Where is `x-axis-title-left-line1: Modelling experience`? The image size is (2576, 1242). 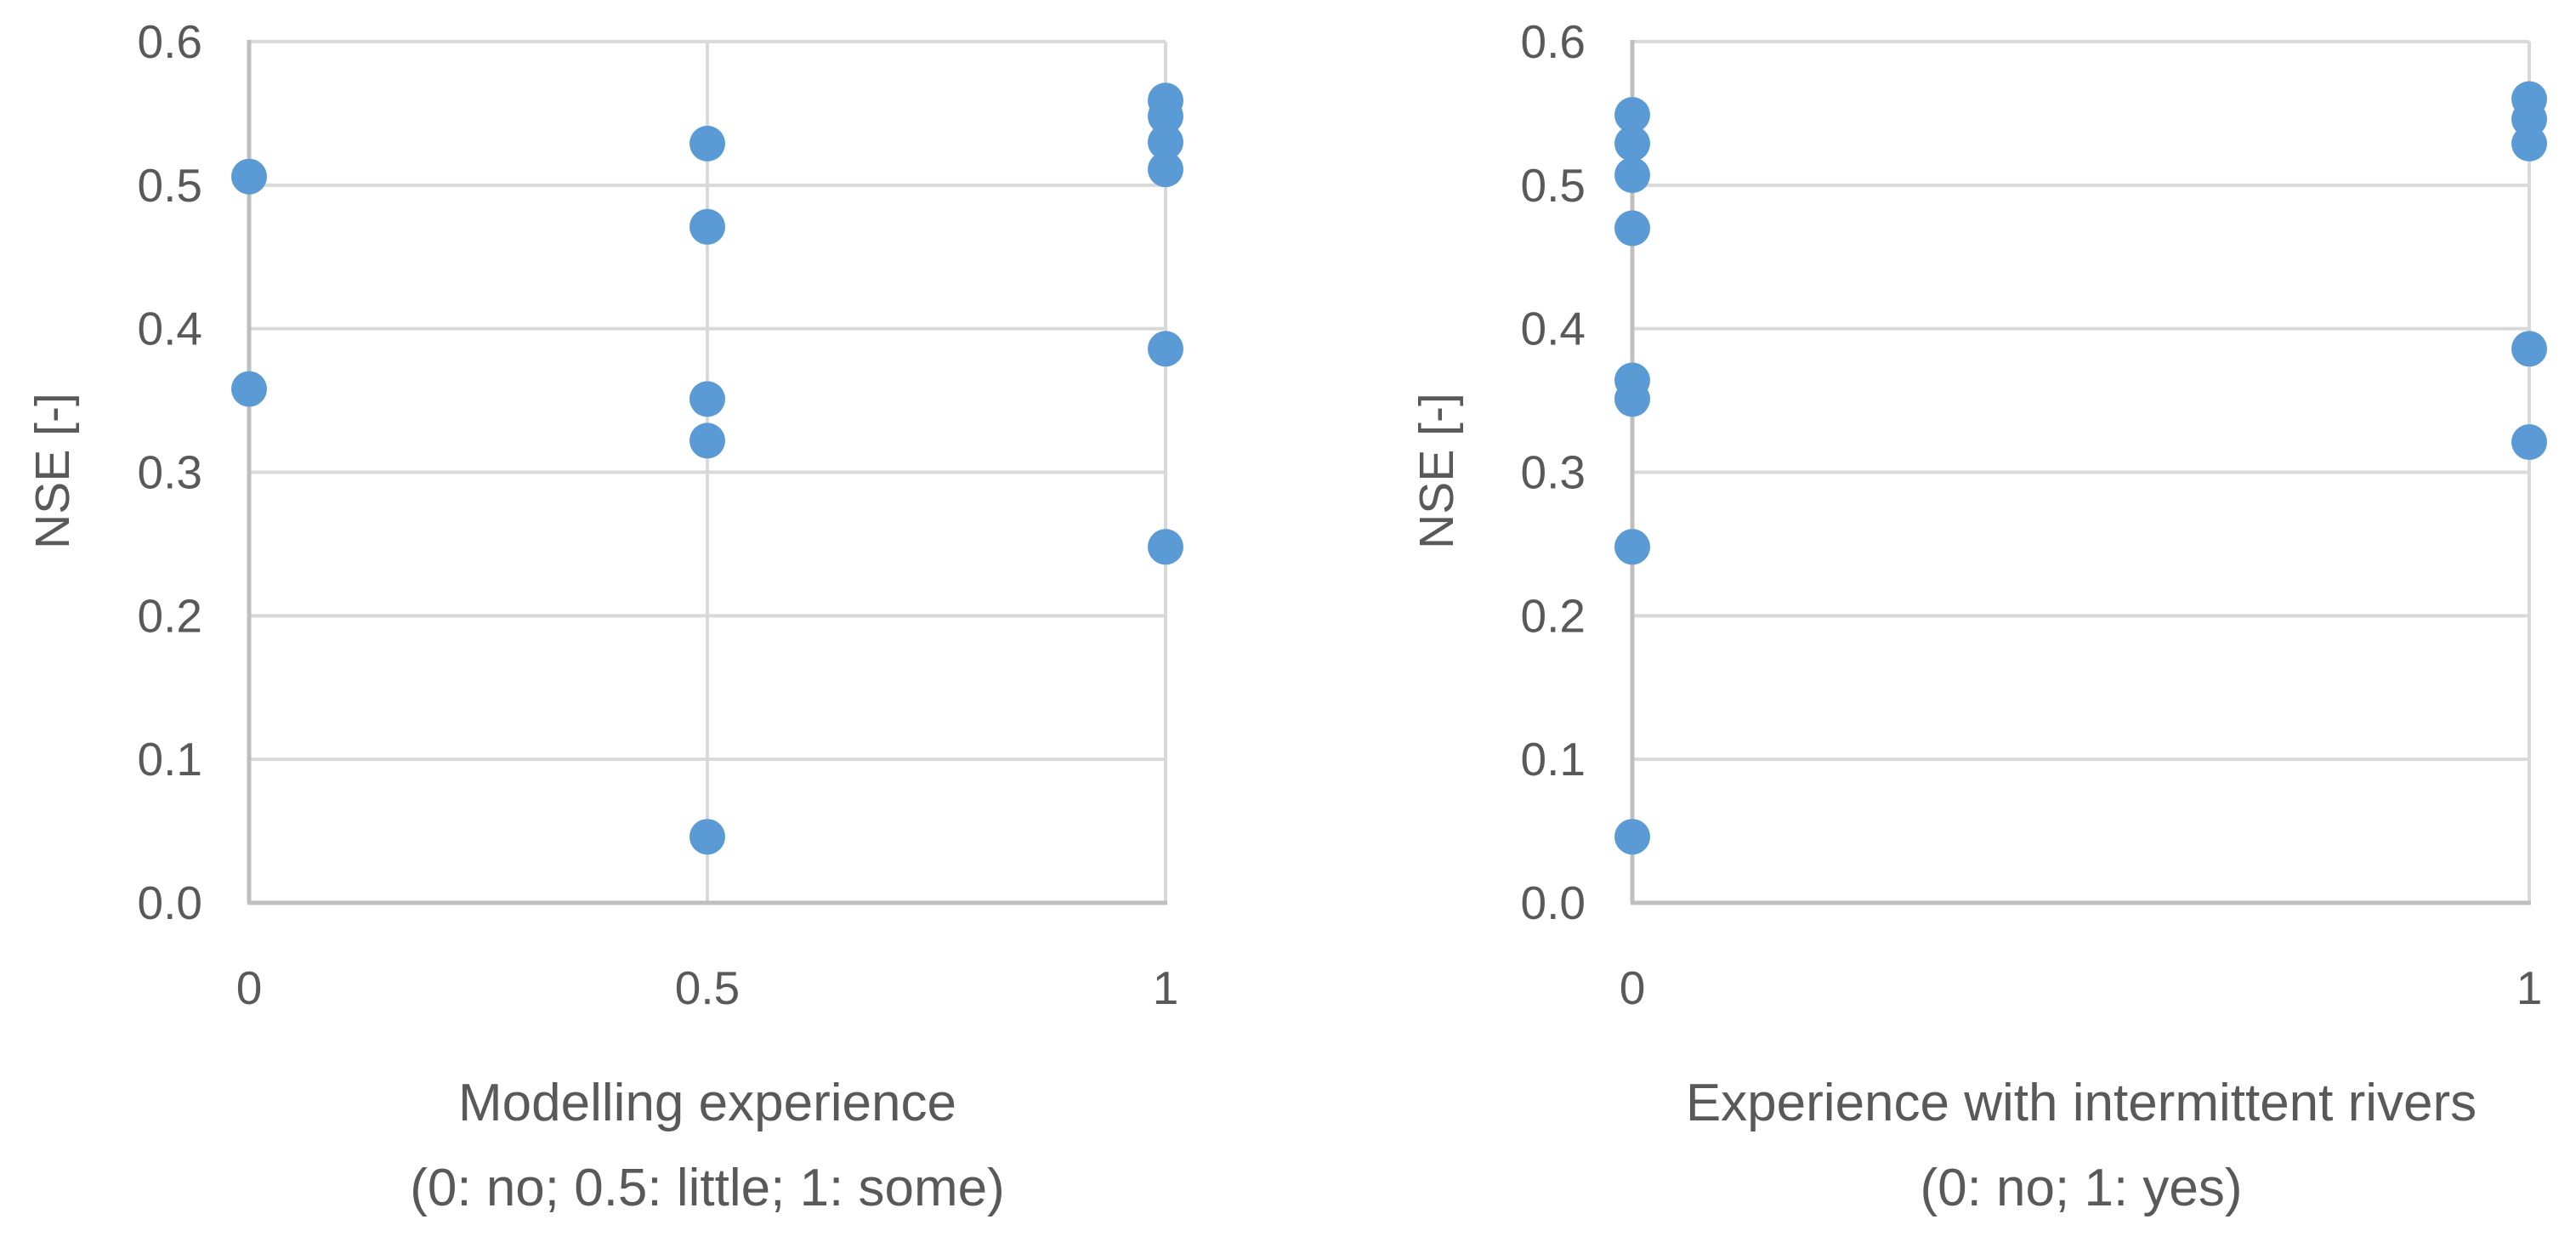 x-axis-title-left-line1: Modelling experience is located at coordinates (707, 1103).